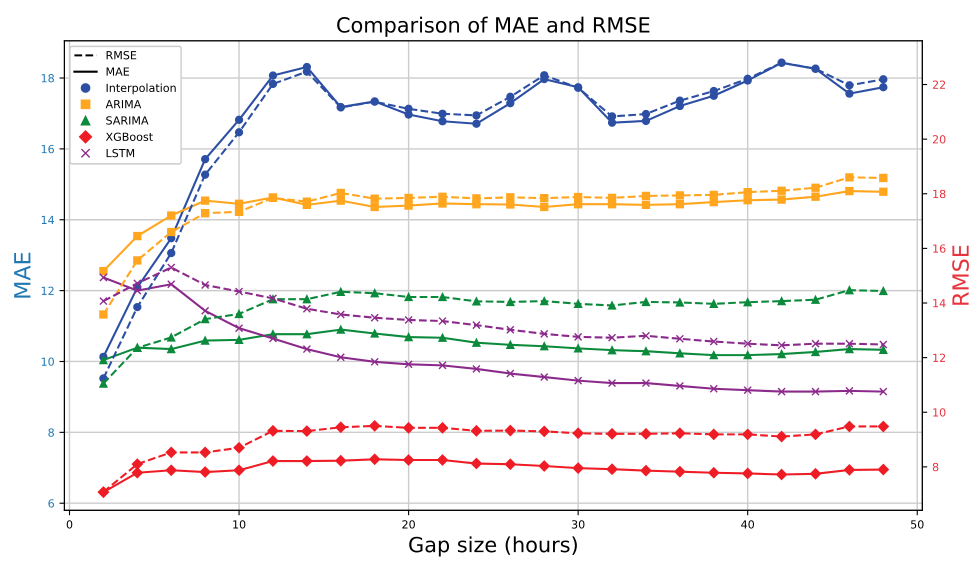 This screenshot has width=976, height=567. What do you see at coordinates (960, 275) in the screenshot?
I see `y2-axis-title: RMSE` at bounding box center [960, 275].